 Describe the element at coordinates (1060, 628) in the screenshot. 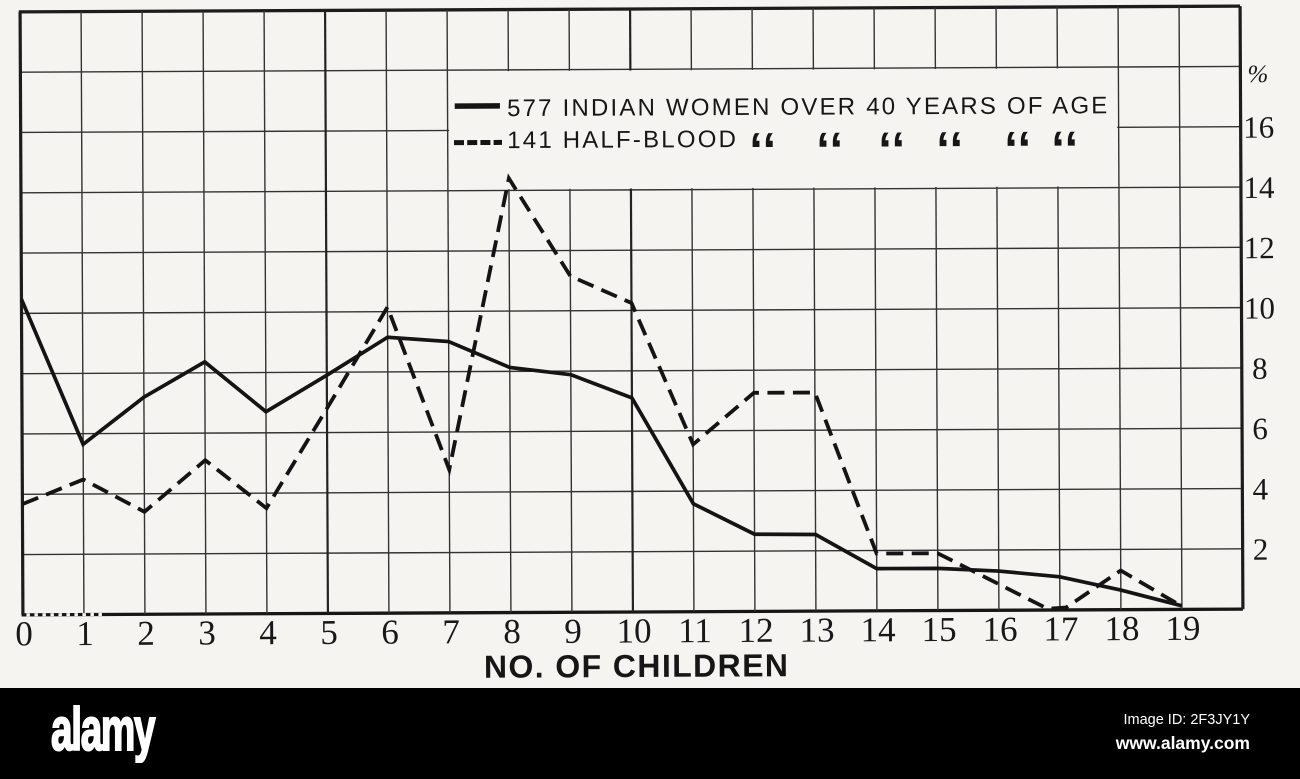

I see `svg-text: 17` at that location.